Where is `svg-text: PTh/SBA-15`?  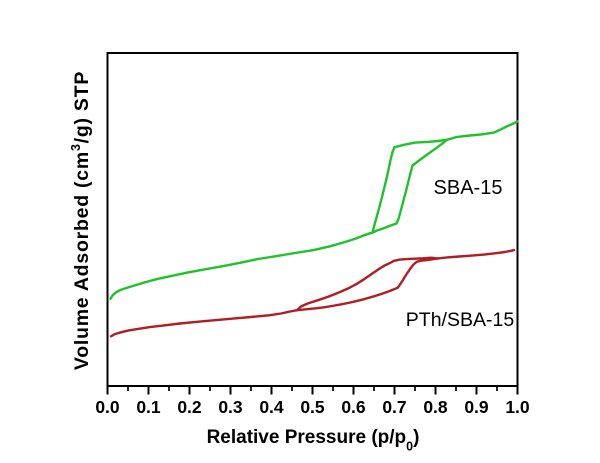 svg-text: PTh/SBA-15 is located at coordinates (460, 320).